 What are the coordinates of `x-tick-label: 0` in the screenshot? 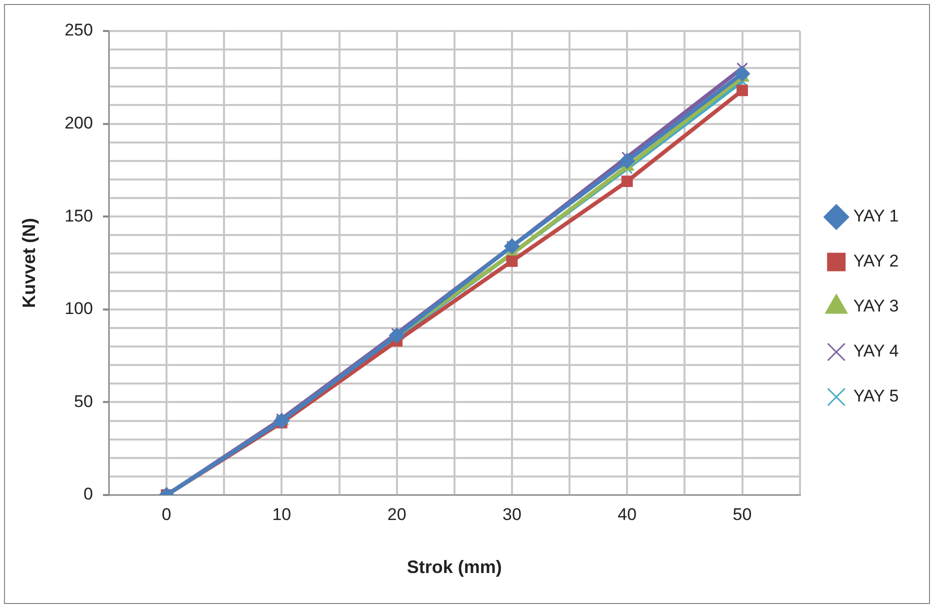 It's located at (167, 514).